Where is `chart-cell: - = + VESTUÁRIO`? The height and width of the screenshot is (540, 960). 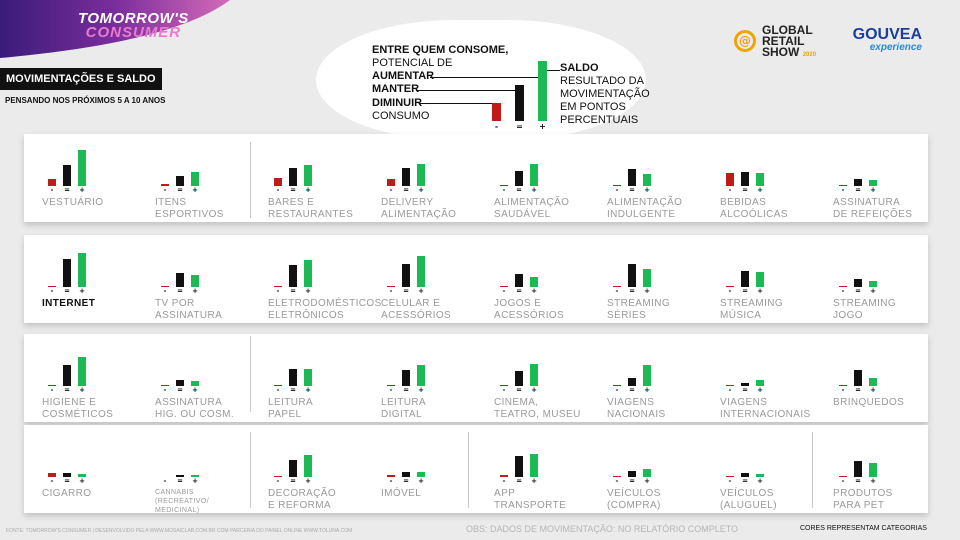 chart-cell: - = + VESTUÁRIO is located at coordinates (98, 182).